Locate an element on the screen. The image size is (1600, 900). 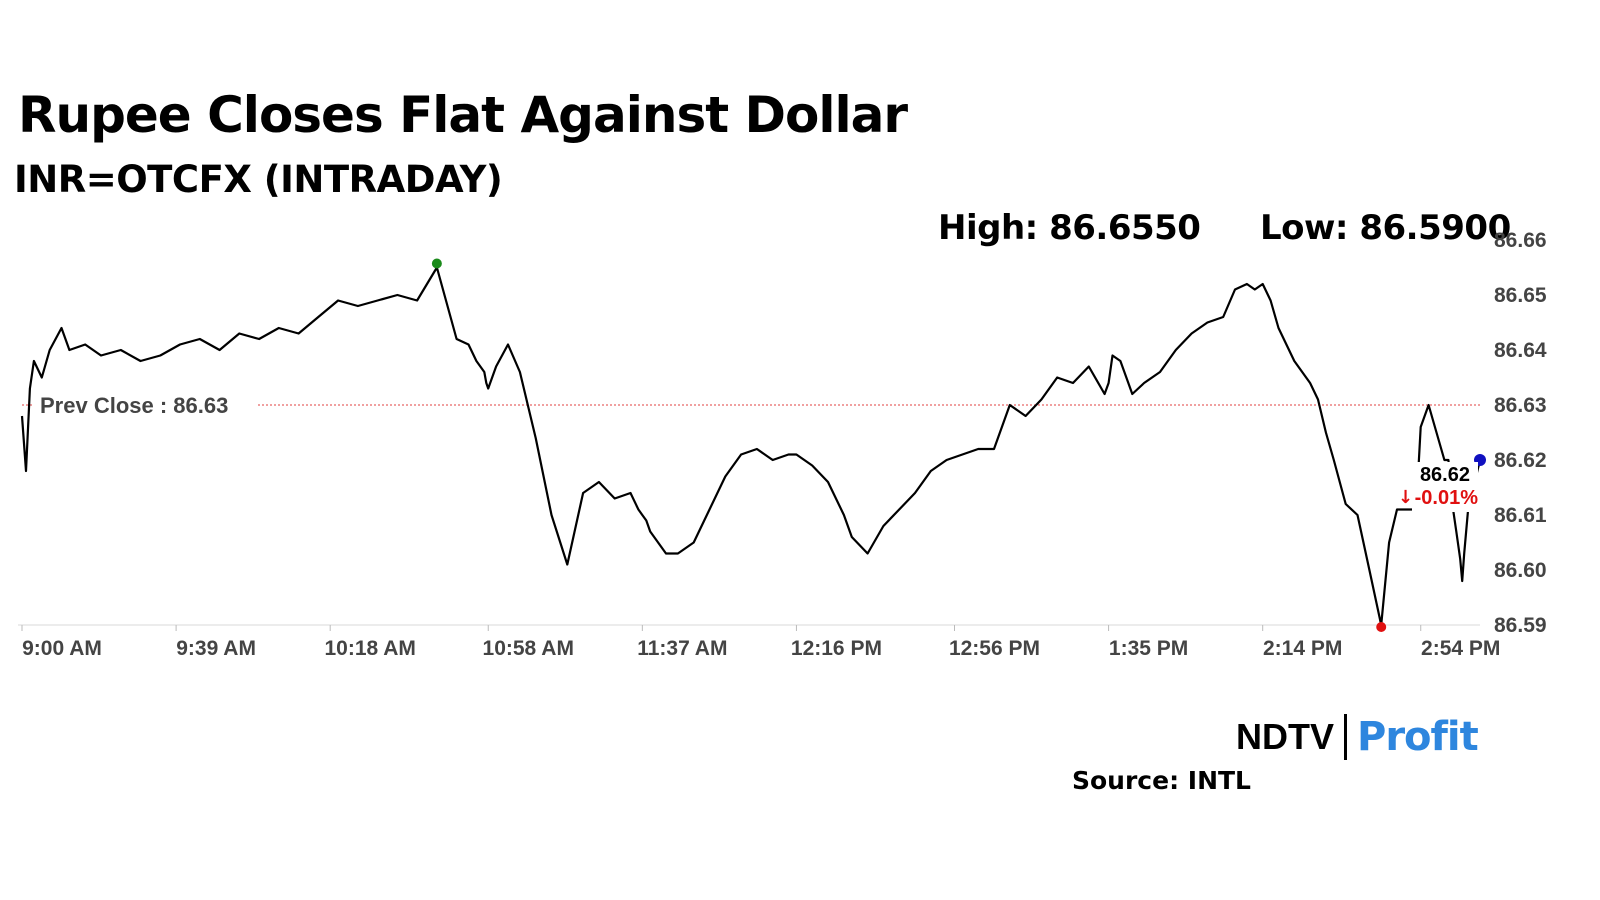
x-tick-label: 9:00 AM is located at coordinates (62, 648).